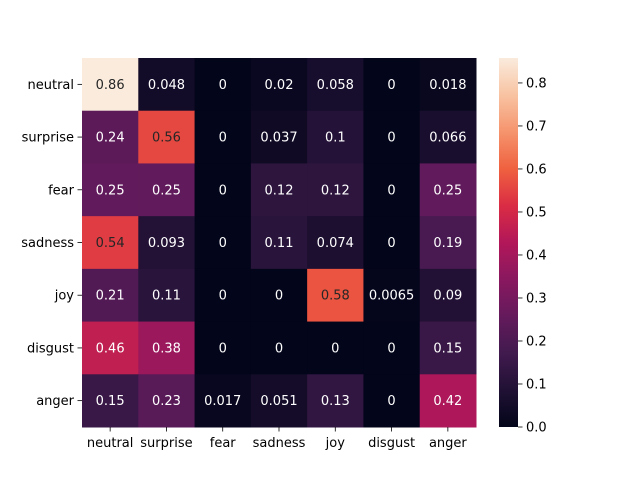 Image resolution: width=640 pixels, height=484 pixels. What do you see at coordinates (110, 296) in the screenshot?
I see `cell-label: 0.21` at bounding box center [110, 296].